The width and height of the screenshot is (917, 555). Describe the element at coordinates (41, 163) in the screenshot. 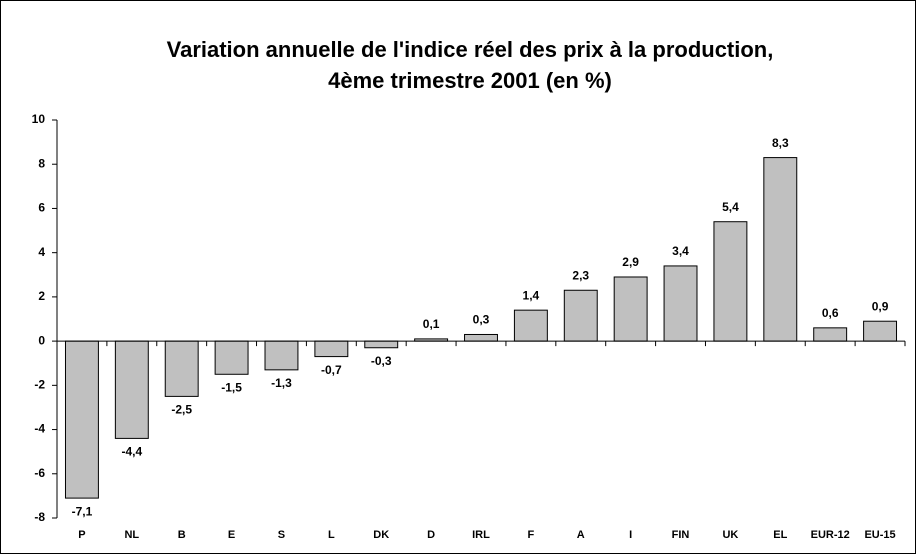

I see `y-tick-label: 8` at that location.